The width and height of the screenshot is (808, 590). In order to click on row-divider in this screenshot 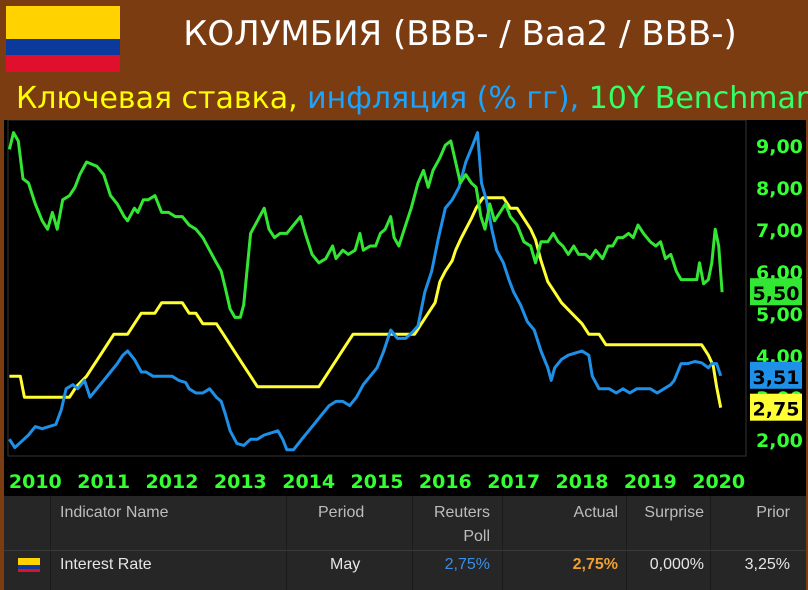, I will do `click(405, 550)`.